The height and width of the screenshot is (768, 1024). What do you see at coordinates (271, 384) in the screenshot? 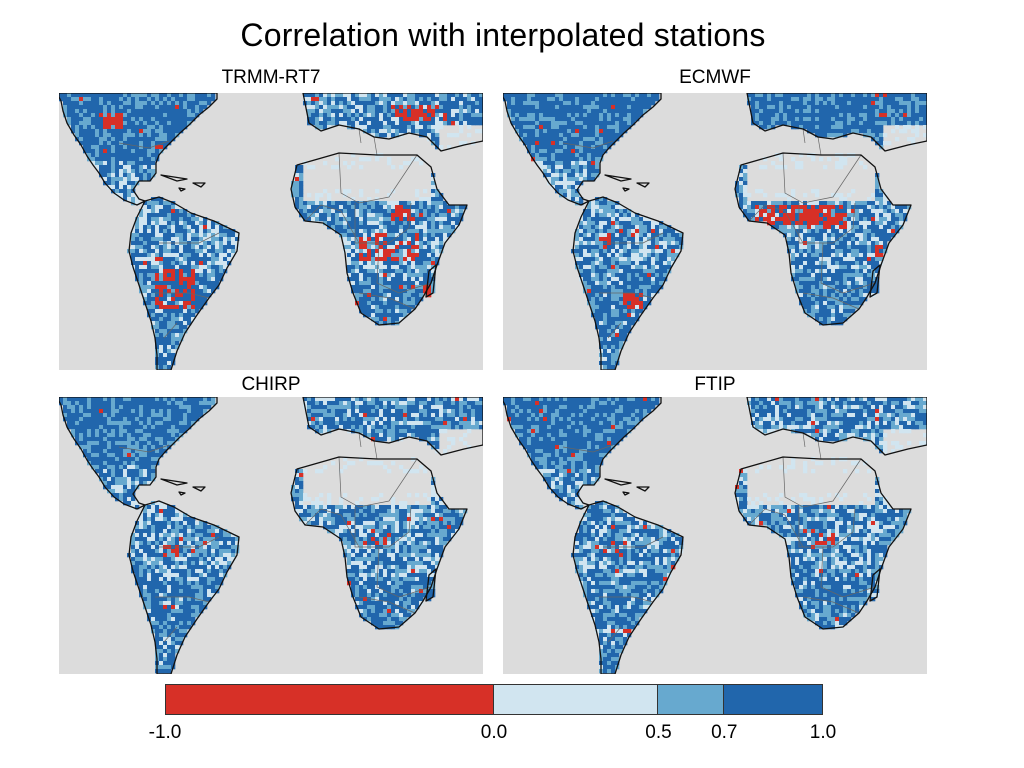
I see `panel-title-chirp: CHIRP` at bounding box center [271, 384].